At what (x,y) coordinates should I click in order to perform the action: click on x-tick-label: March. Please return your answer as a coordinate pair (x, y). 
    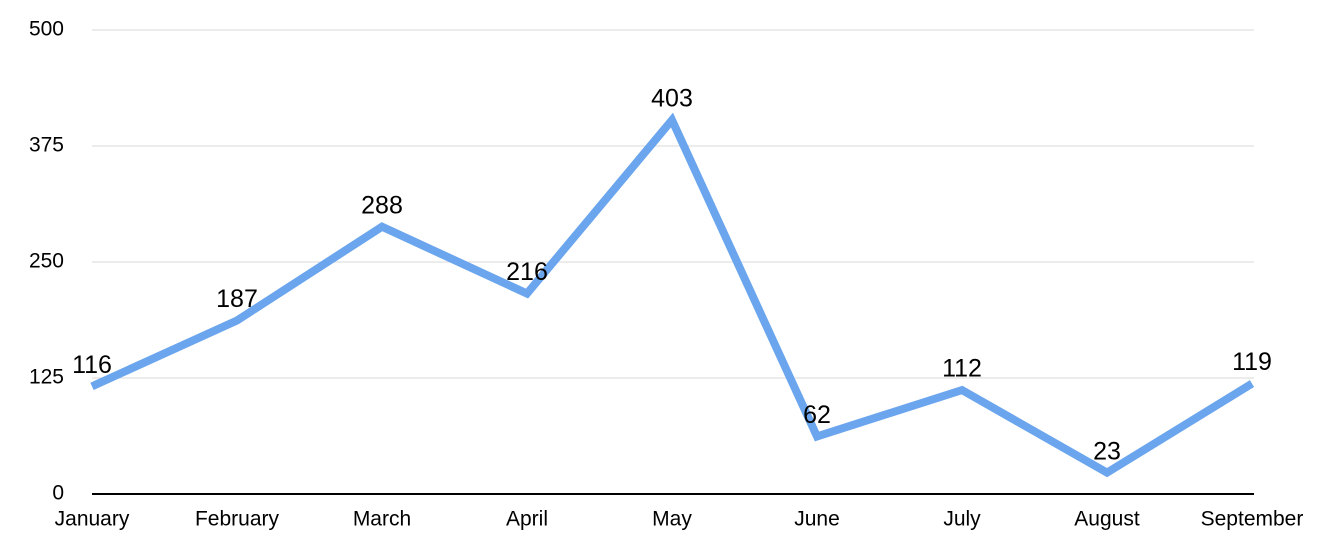
    Looking at the image, I should click on (382, 519).